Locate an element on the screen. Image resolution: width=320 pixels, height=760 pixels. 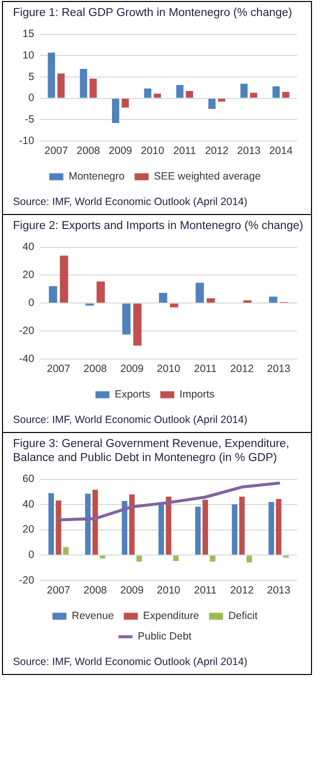
y-tick-label: -40 is located at coordinates (26, 358).